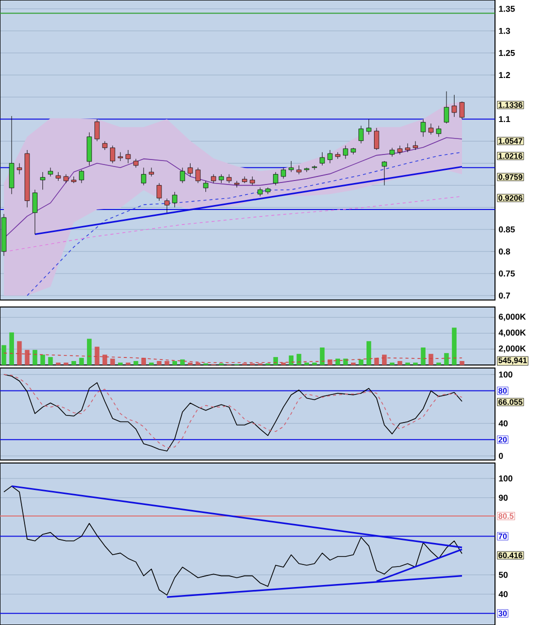 This screenshot has height=625, width=556. I want to click on y-tick-label: 0.85, so click(506, 229).